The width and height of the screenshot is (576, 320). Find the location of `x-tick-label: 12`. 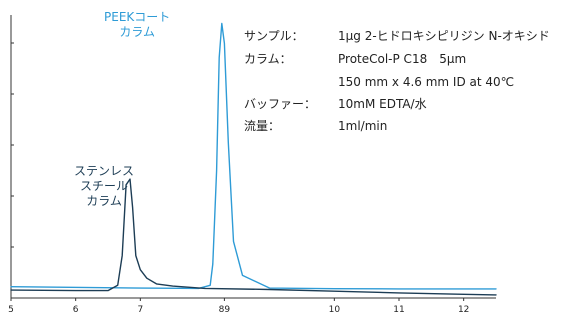

x-tick-label: 12 is located at coordinates (463, 310).